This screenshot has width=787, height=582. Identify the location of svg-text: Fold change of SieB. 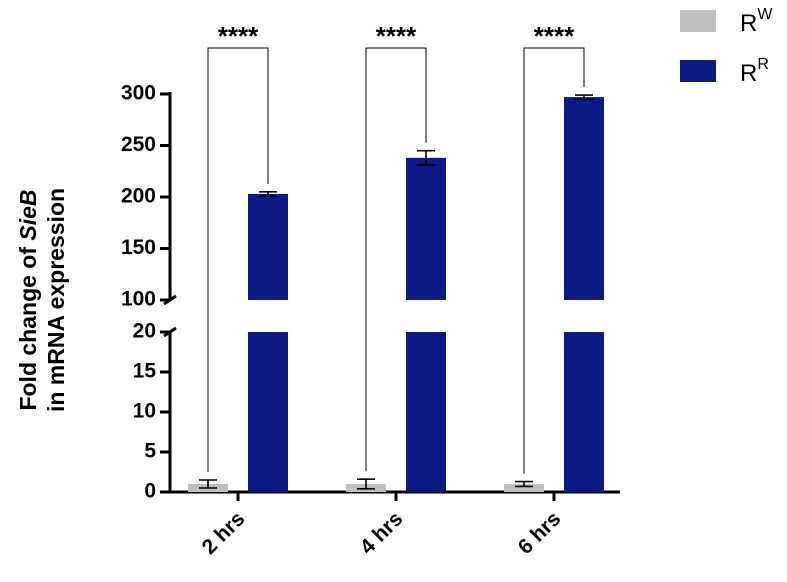
(28, 299).